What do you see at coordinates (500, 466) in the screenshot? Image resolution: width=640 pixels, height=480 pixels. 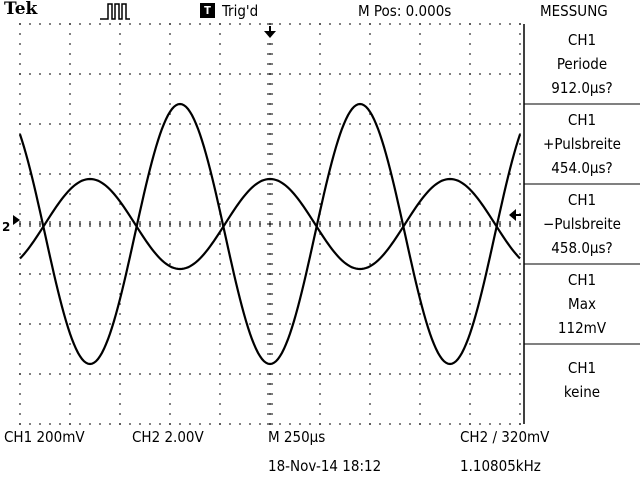 I see `trigger-frequency: 1.10805kHz` at bounding box center [500, 466].